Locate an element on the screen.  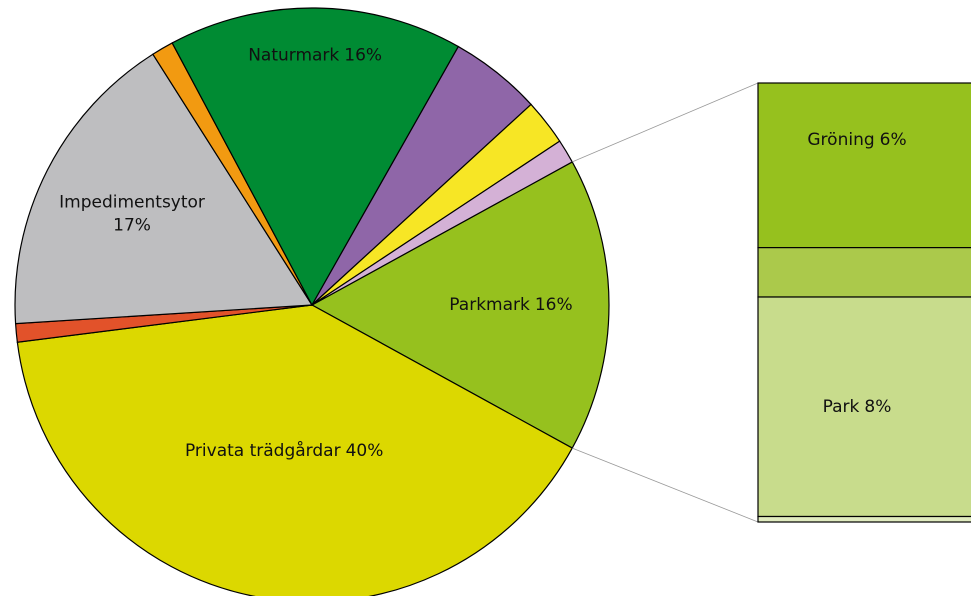
slice-label: Naturmark 16% is located at coordinates (315, 56).